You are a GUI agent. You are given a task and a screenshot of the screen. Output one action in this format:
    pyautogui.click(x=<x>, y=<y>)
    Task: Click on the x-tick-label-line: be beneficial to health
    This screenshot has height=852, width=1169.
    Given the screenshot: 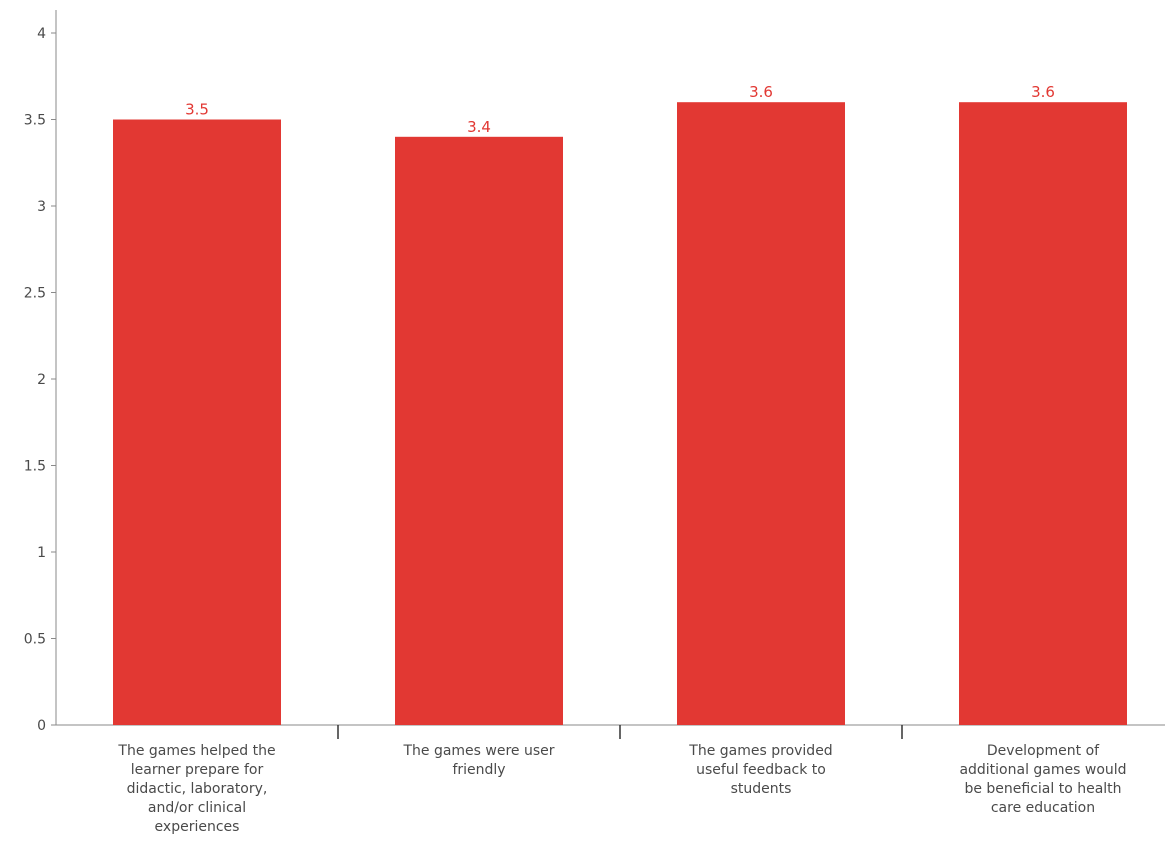 What is the action you would take?
    pyautogui.click(x=1042, y=789)
    